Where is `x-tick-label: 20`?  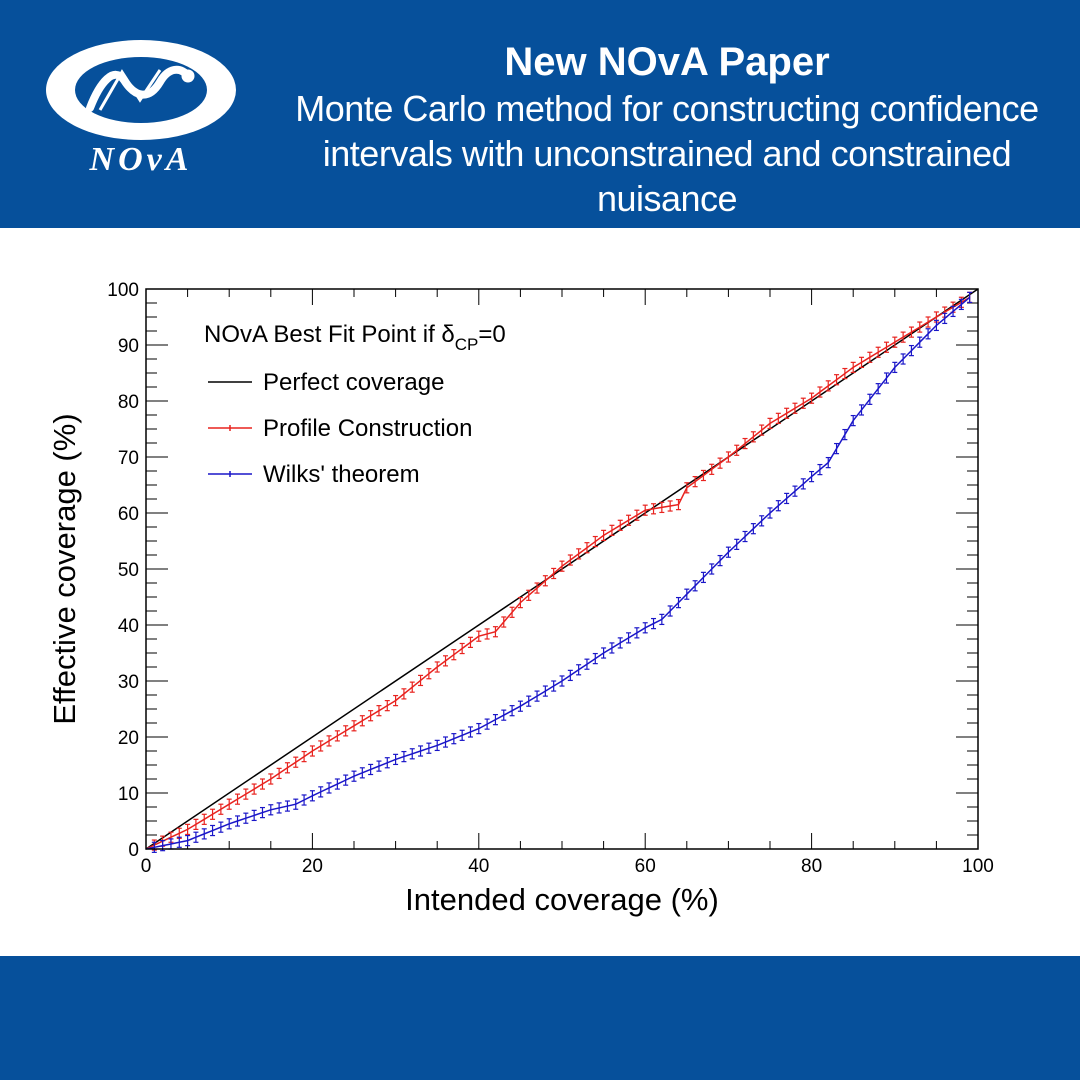
x-tick-label: 20 is located at coordinates (312, 866).